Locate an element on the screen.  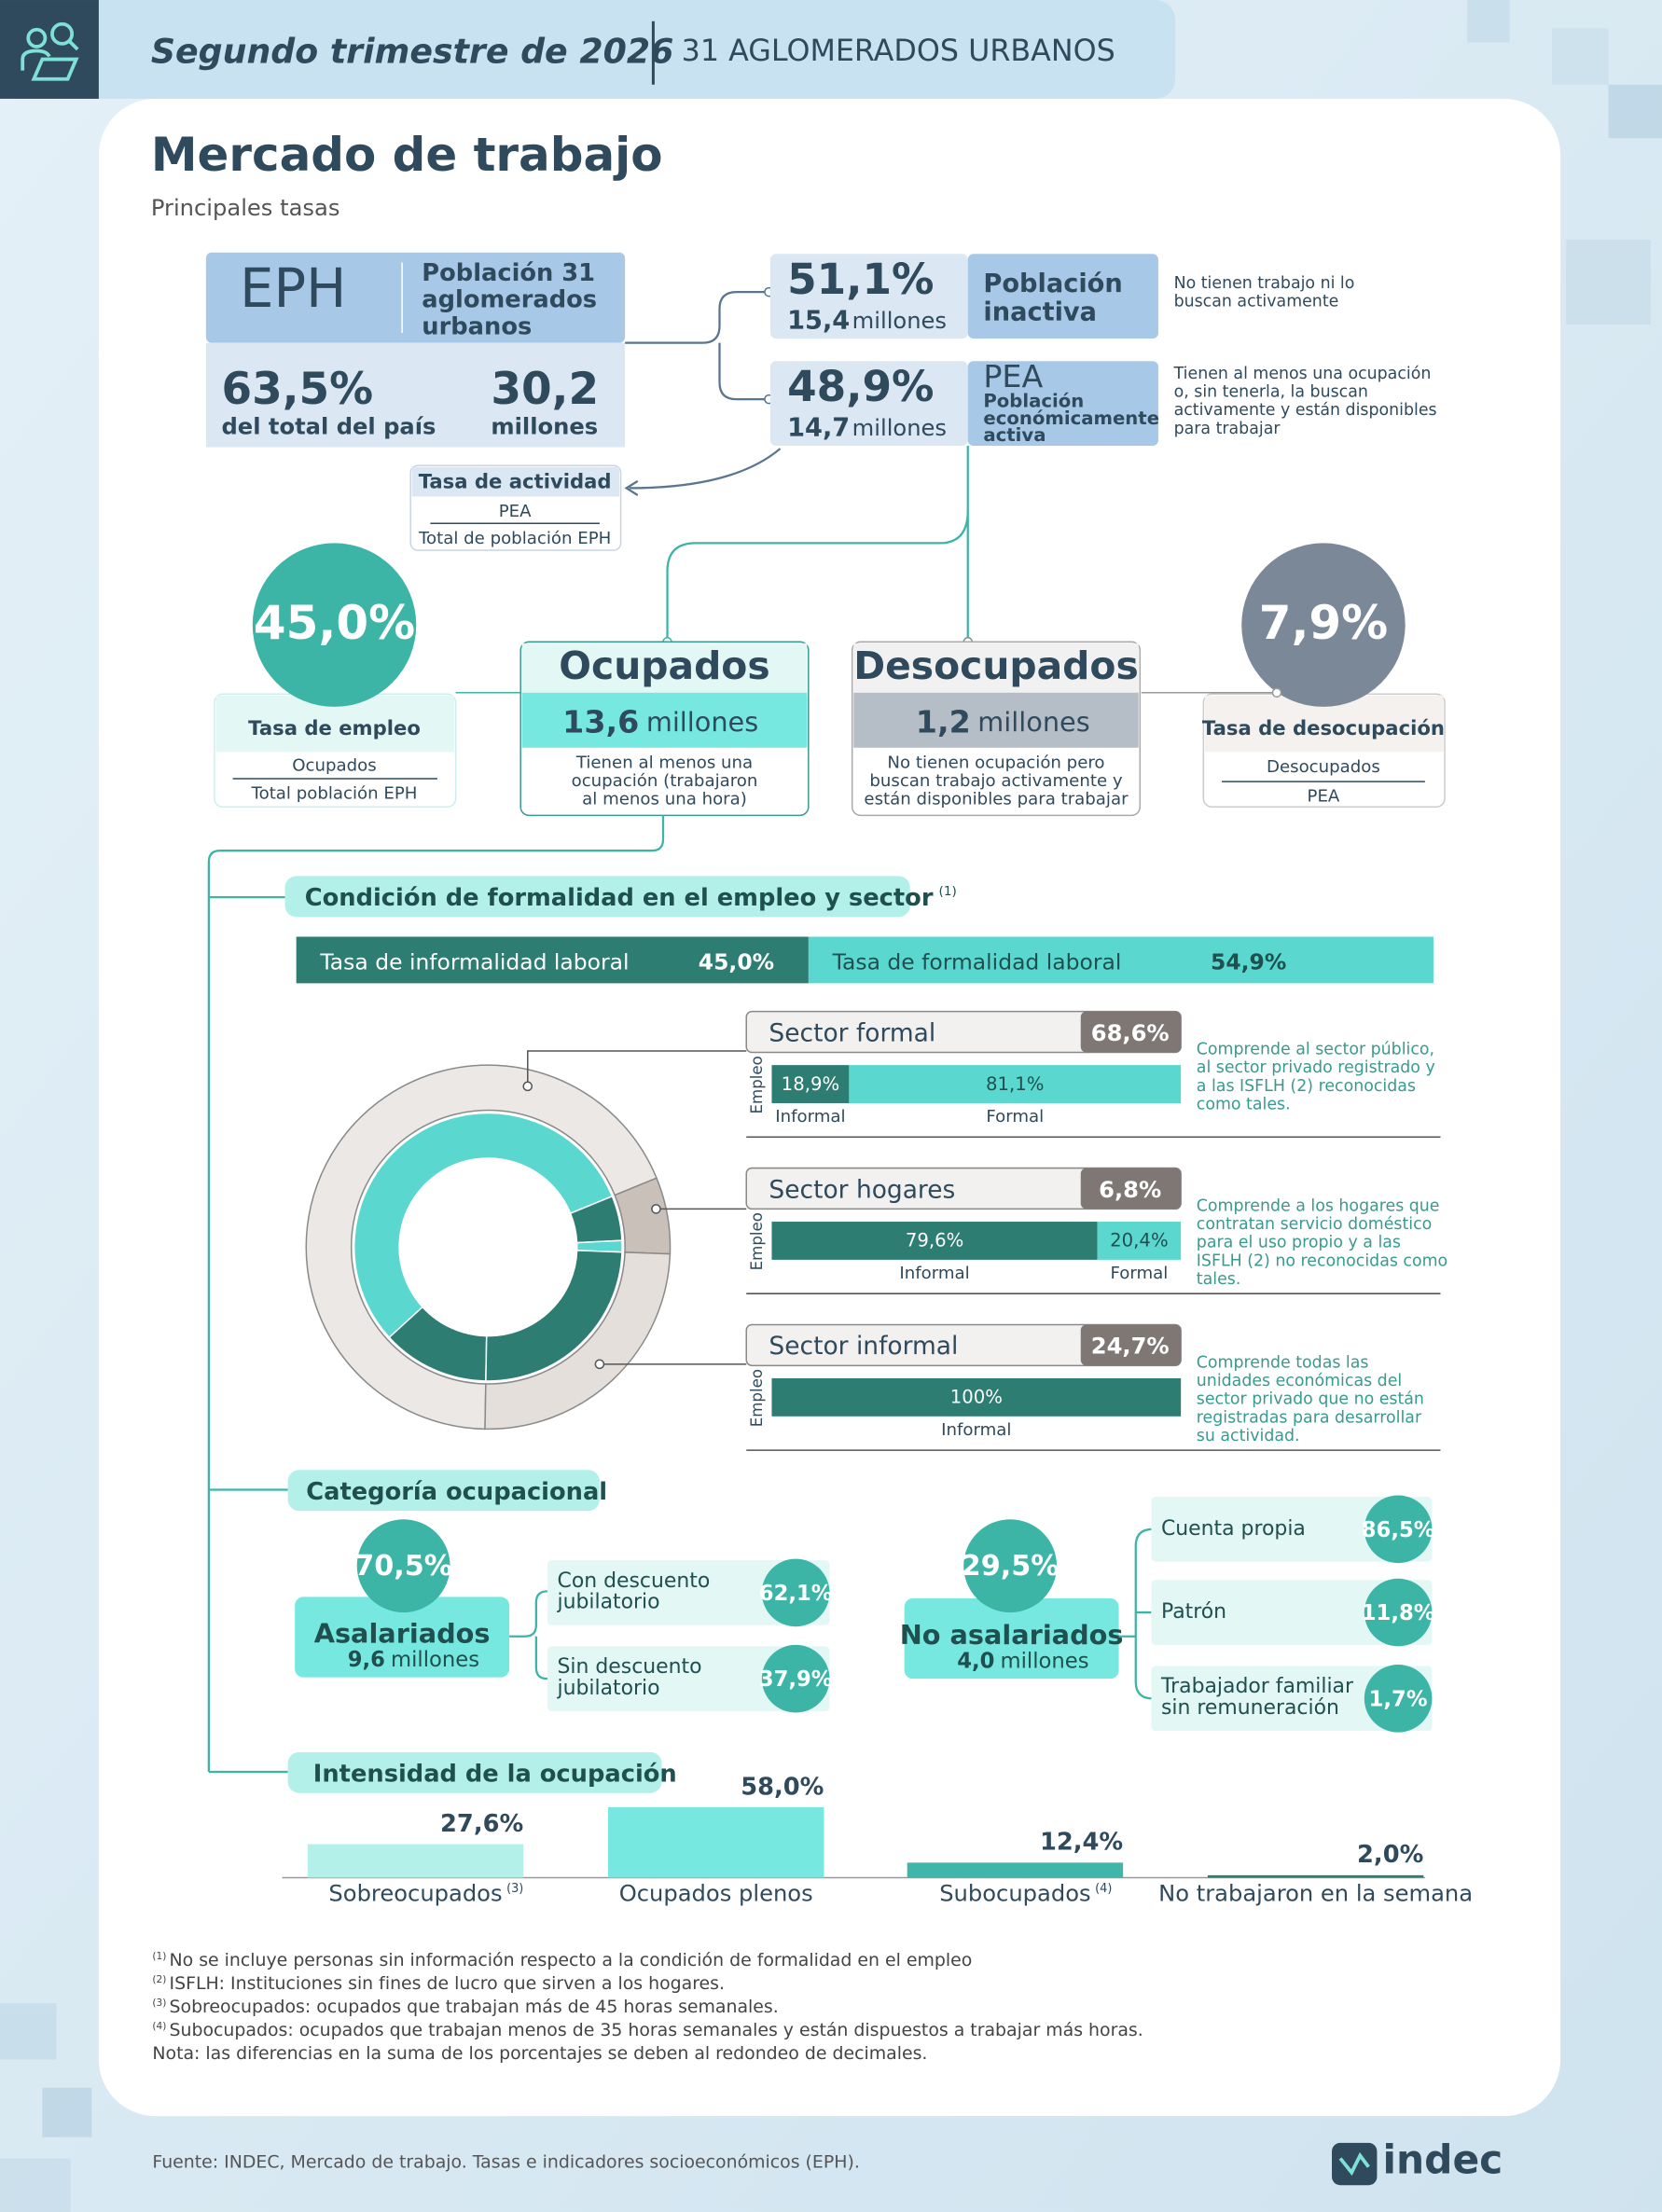
sector-description: sector privado que no están is located at coordinates (1310, 1399).